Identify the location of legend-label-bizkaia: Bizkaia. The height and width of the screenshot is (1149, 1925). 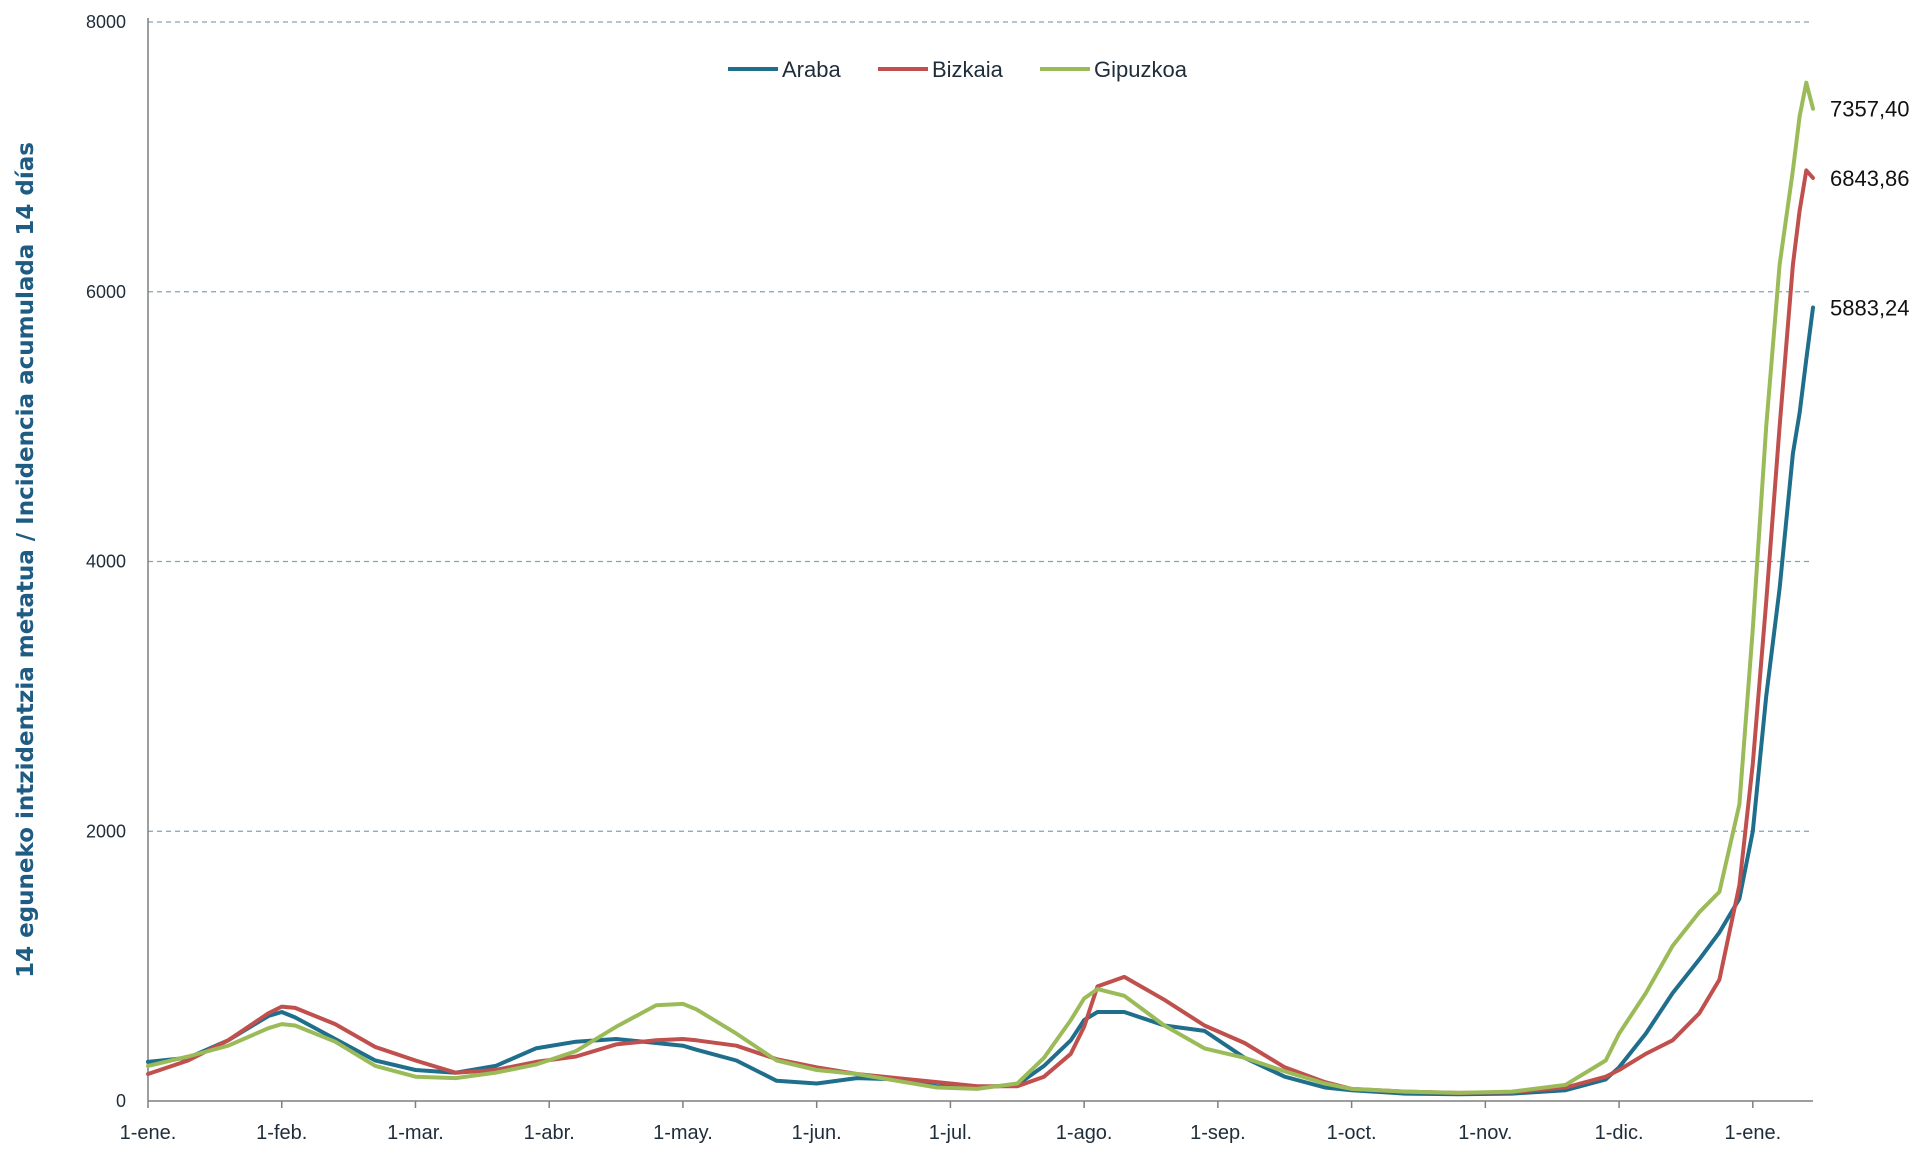
(968, 69).